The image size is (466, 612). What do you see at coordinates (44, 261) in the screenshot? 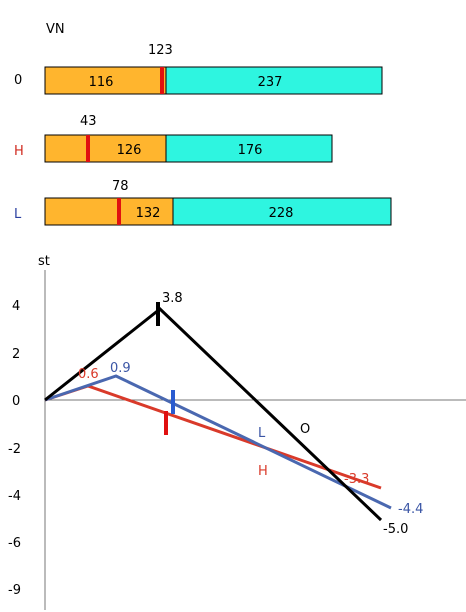
I see `y-axis-label: st` at bounding box center [44, 261].